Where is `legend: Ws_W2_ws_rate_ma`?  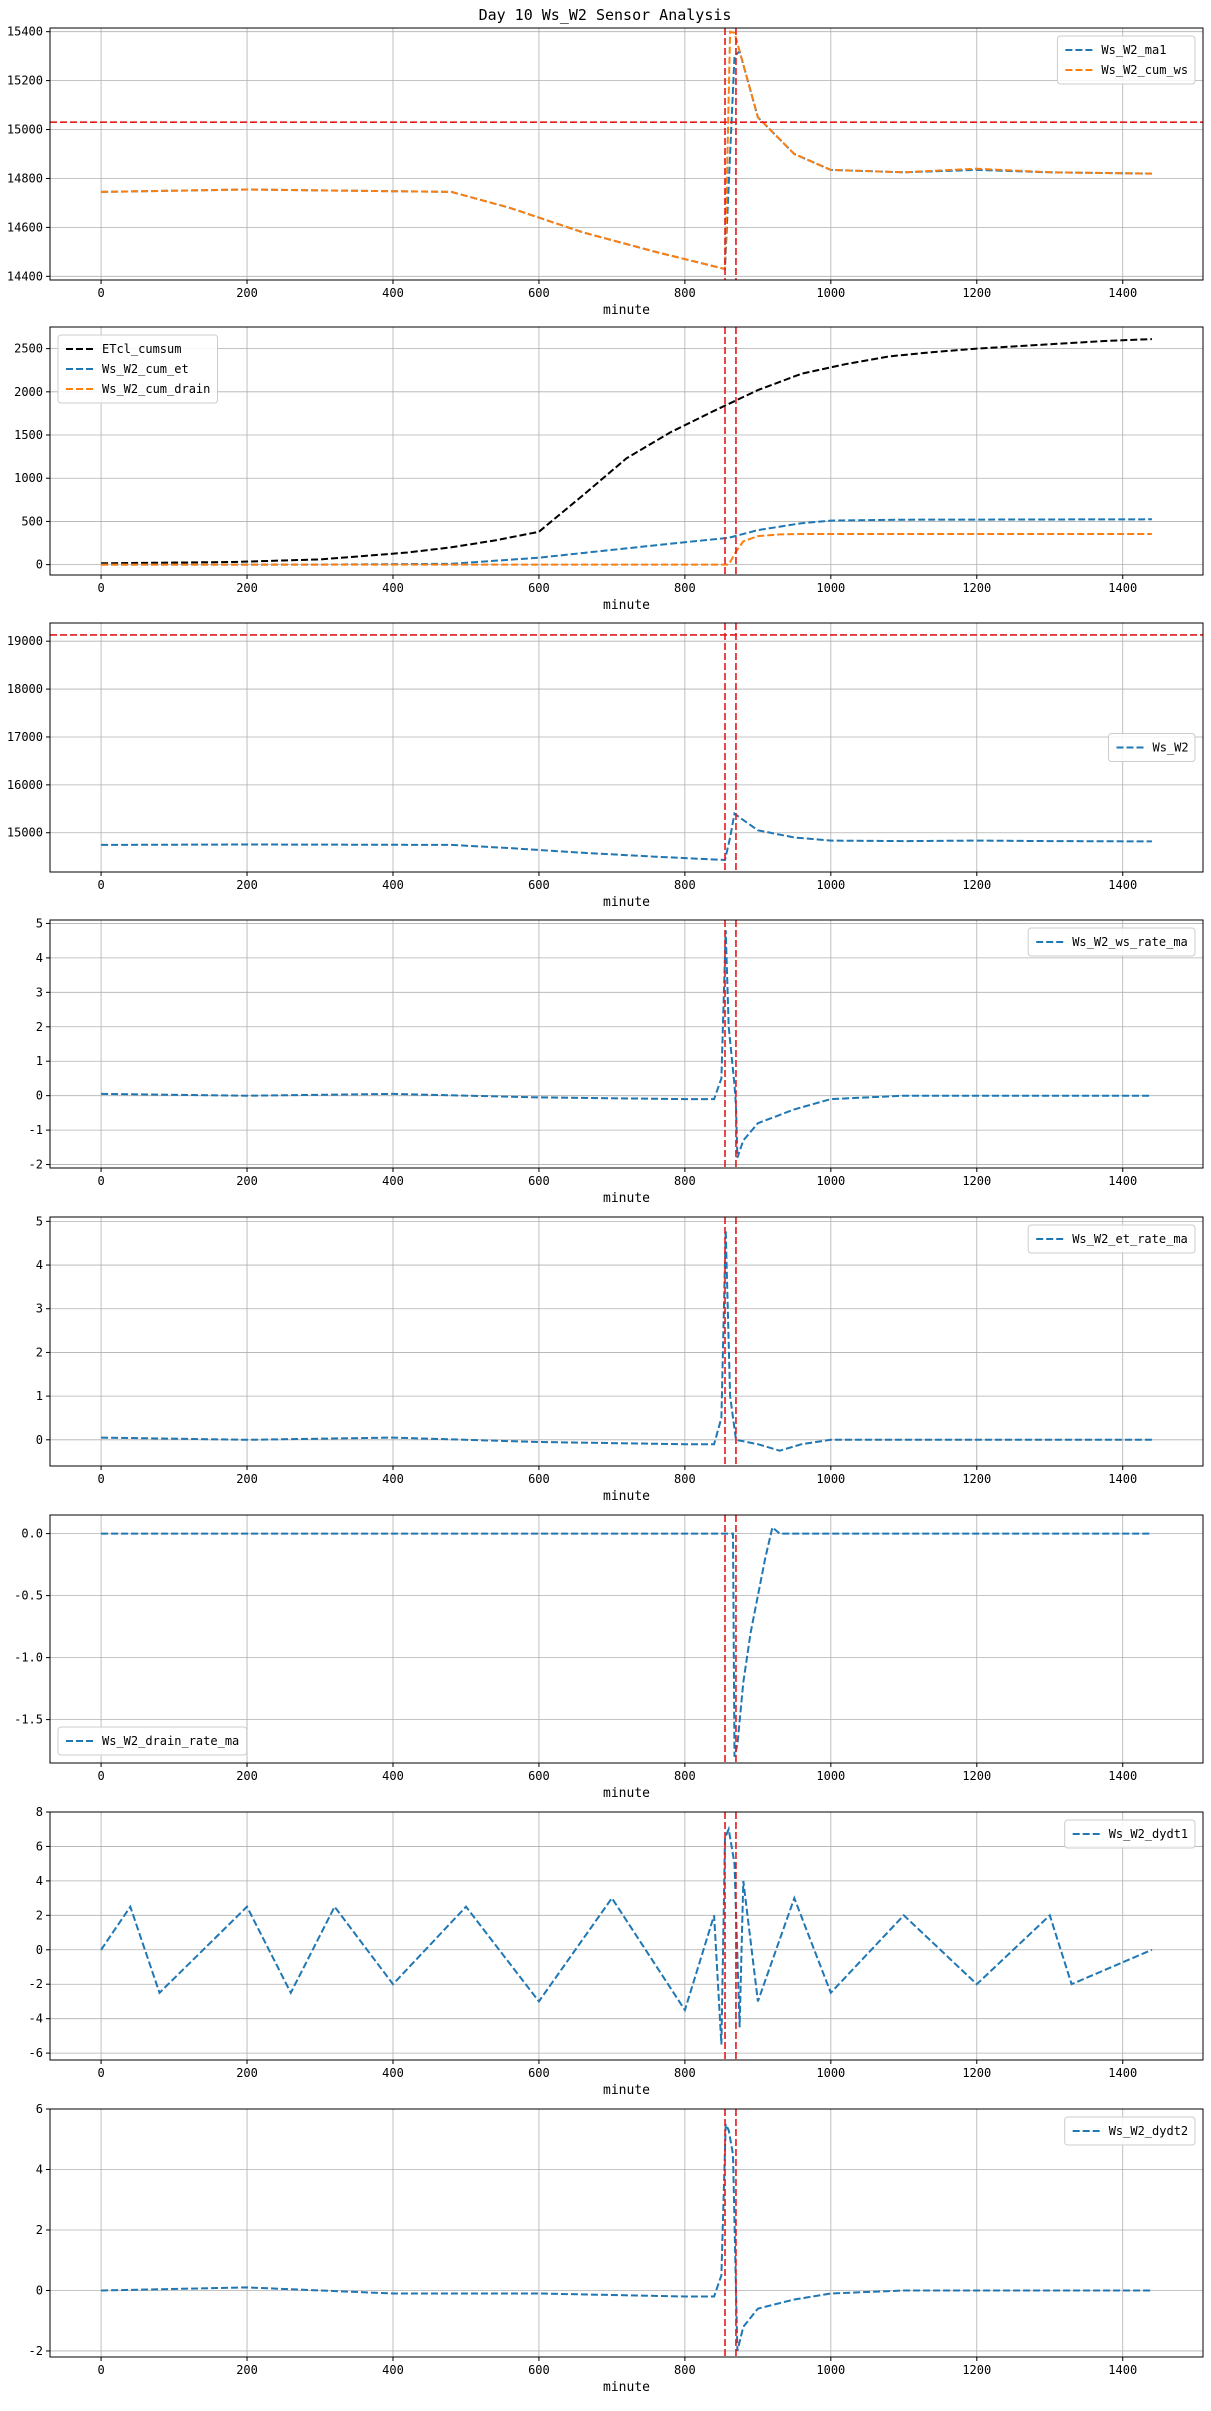 legend: Ws_W2_ws_rate_ma is located at coordinates (1111, 942).